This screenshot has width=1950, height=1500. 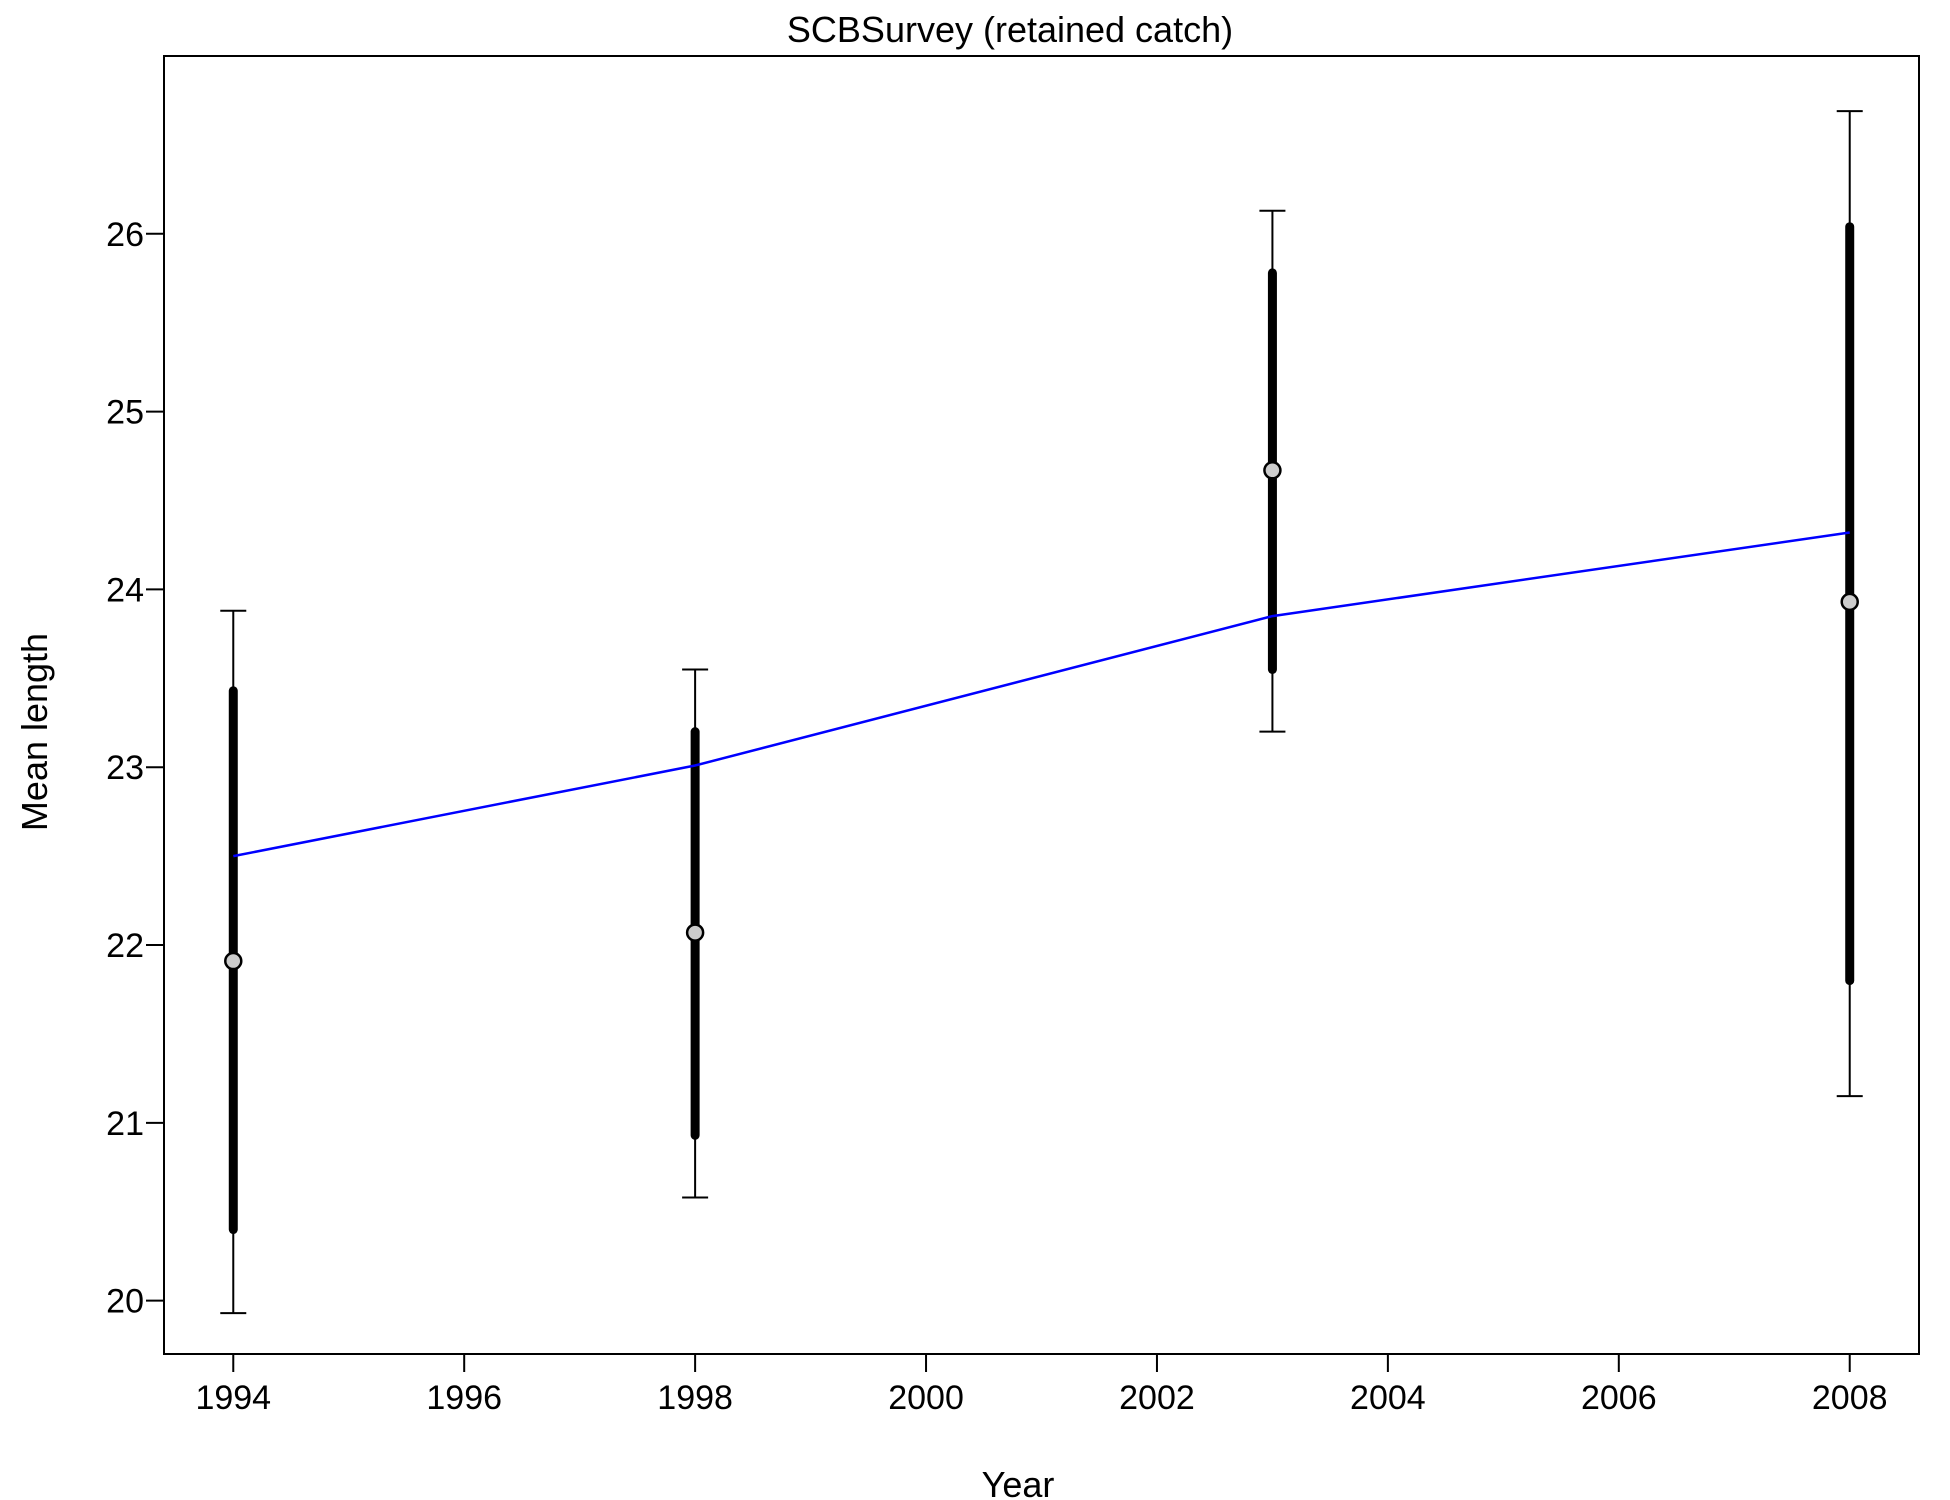 What do you see at coordinates (125, 768) in the screenshot?
I see `y-tick-label: 23` at bounding box center [125, 768].